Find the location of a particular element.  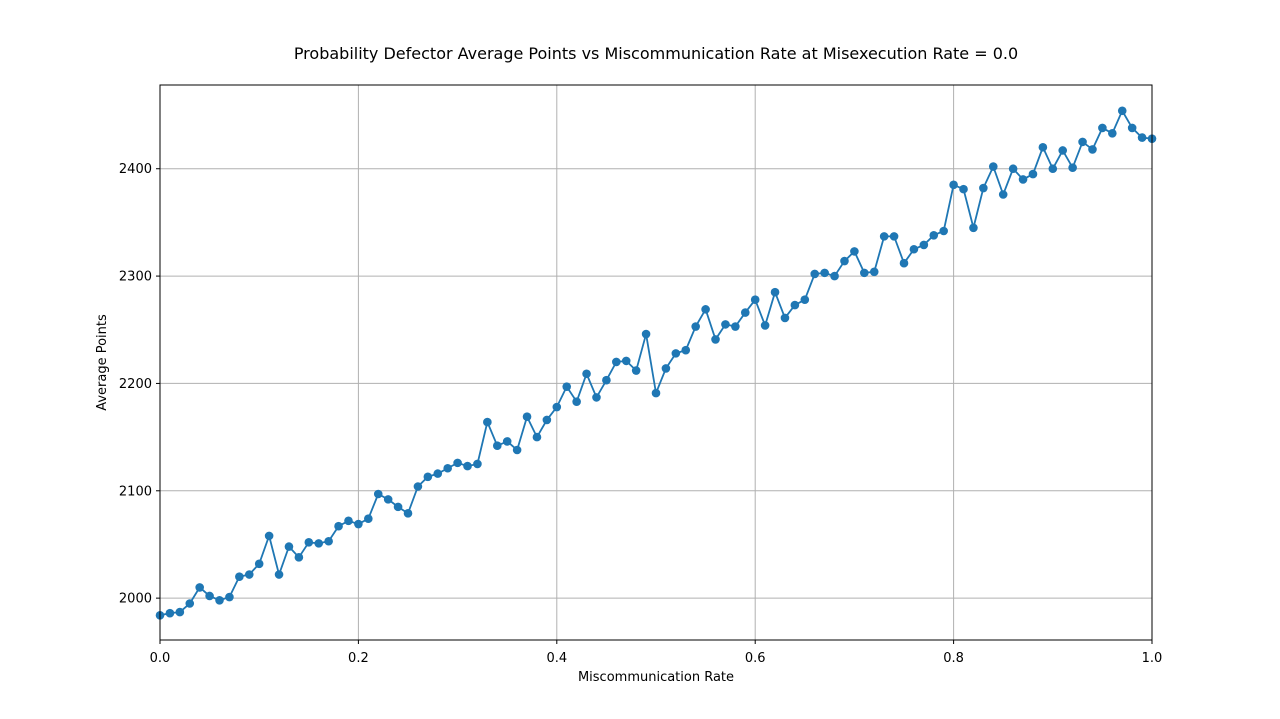

y-tick-label: 2300 is located at coordinates (135, 277).